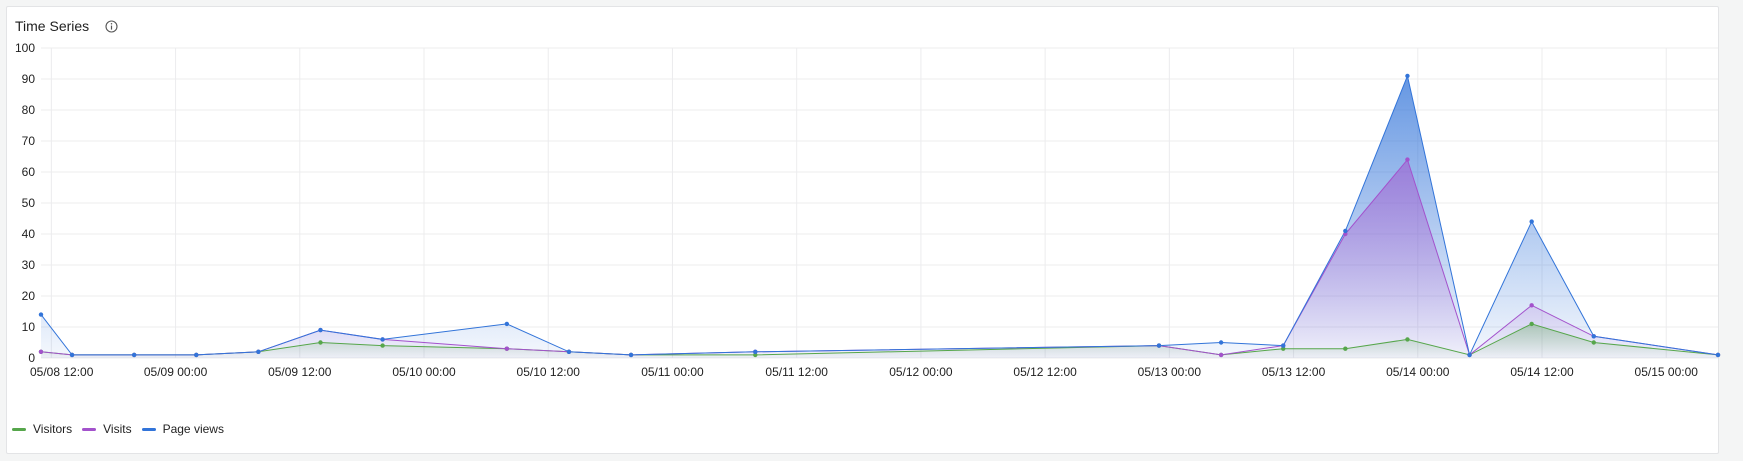 The width and height of the screenshot is (1743, 461). I want to click on x-tick-label: 05/14 00:00, so click(1418, 372).